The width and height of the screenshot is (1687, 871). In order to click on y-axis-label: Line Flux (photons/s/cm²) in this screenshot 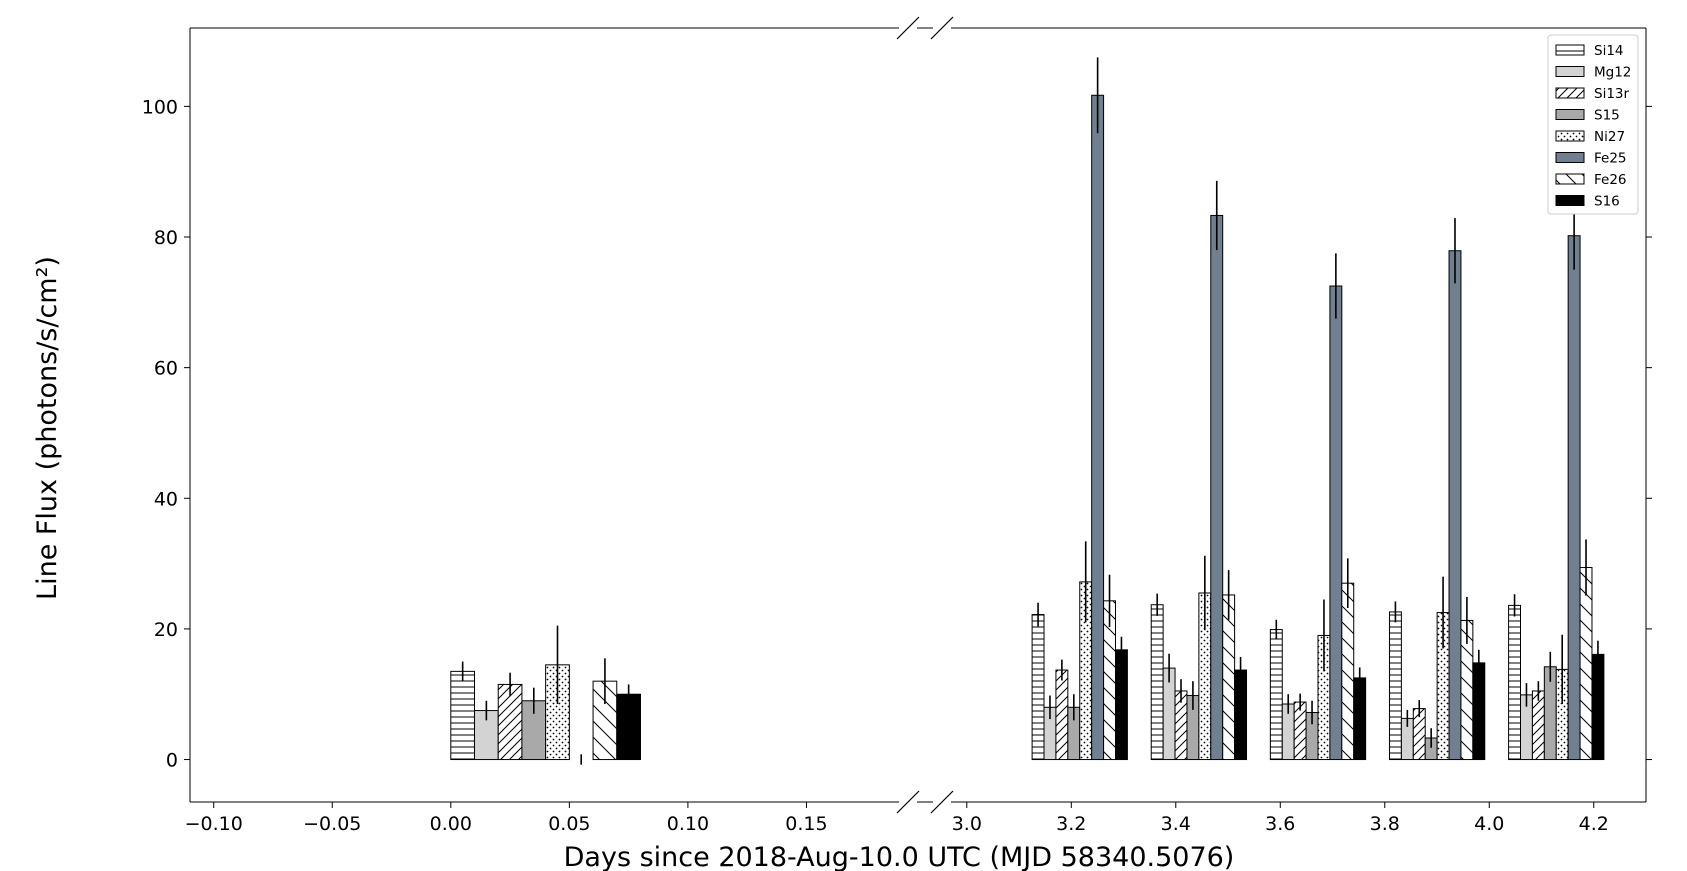, I will do `click(47, 428)`.